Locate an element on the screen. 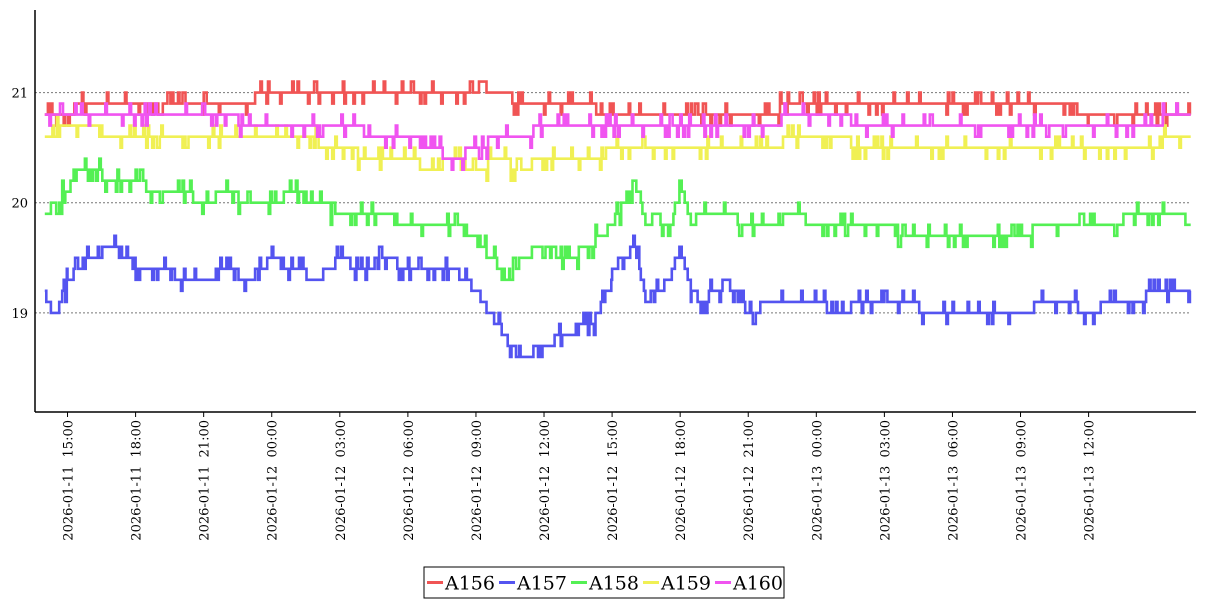 The width and height of the screenshot is (1207, 600). x-tick-label: 2026-01-12 18:00 is located at coordinates (681, 480).